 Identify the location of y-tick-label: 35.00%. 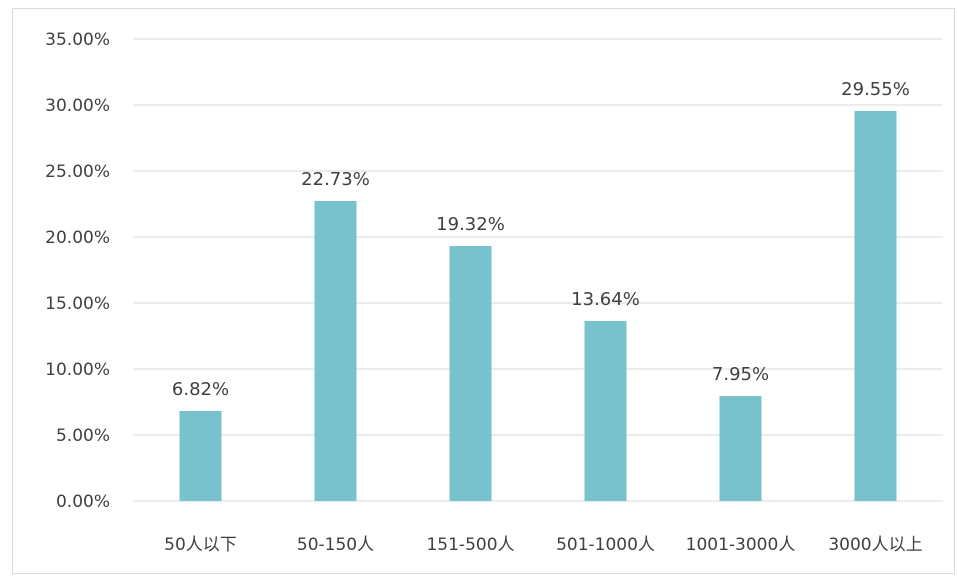
(77, 40).